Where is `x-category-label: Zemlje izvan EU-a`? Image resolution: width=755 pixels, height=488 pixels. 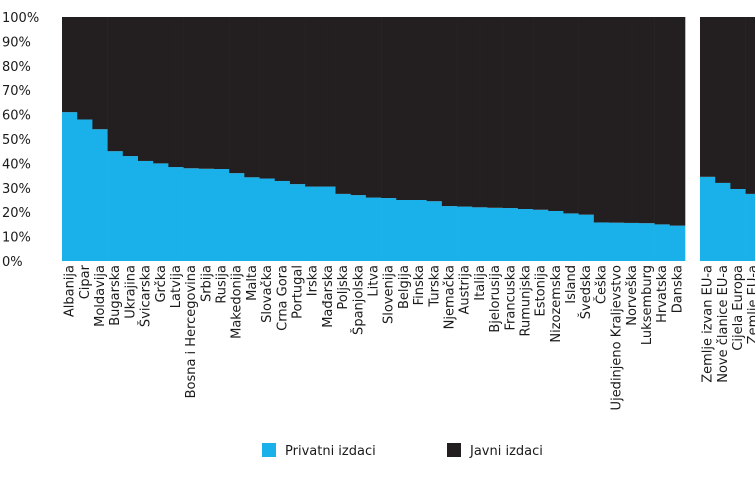 x-category-label: Zemlje izvan EU-a is located at coordinates (708, 324).